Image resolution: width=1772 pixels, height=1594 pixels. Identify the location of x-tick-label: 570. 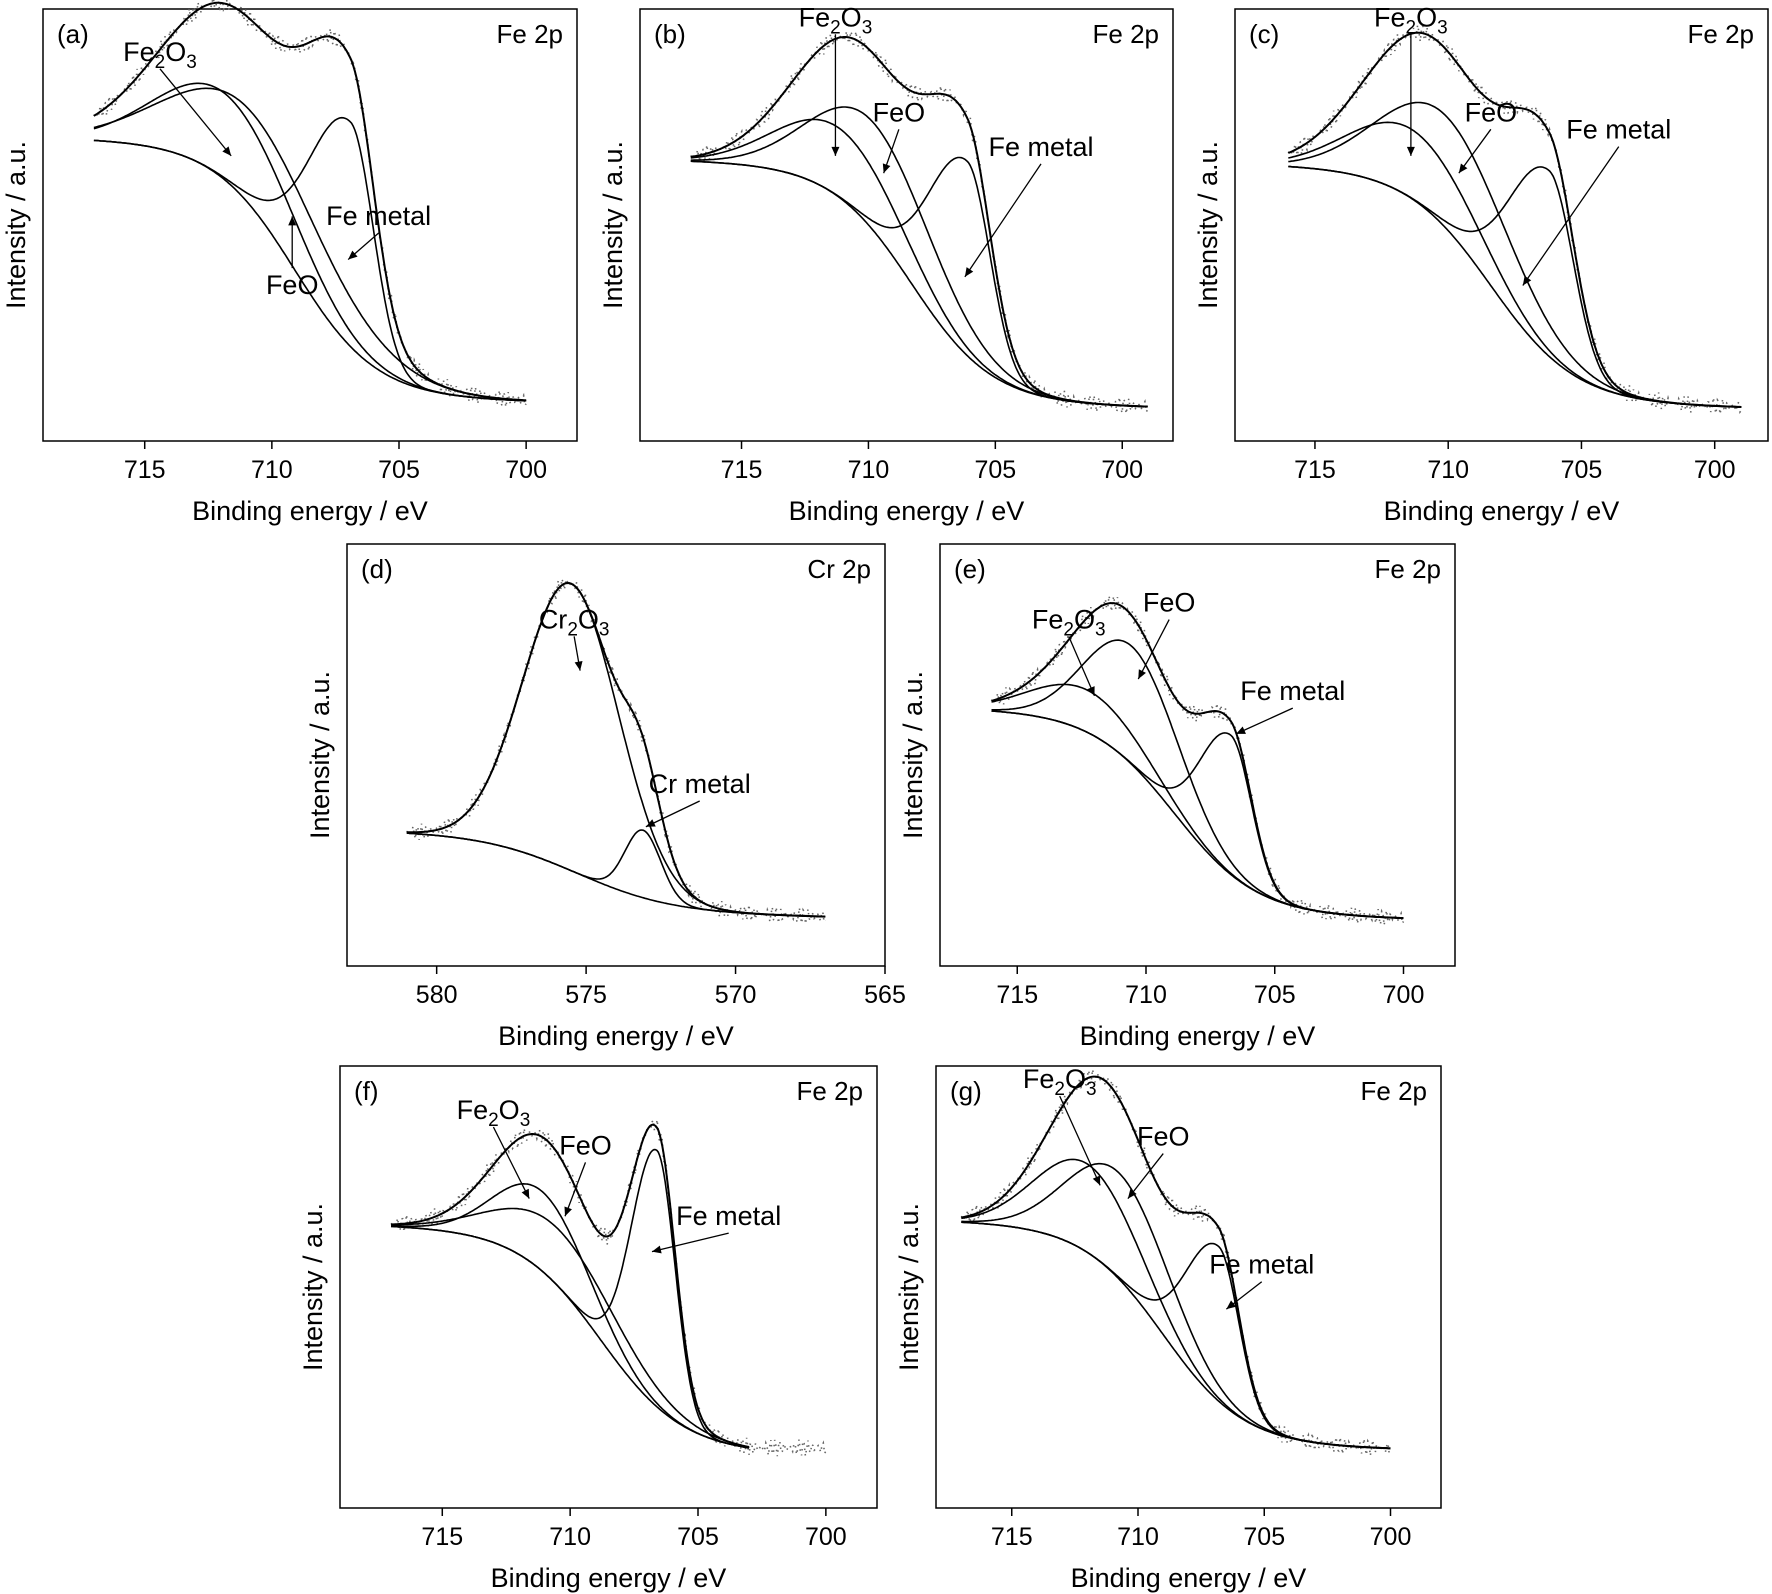
(736, 995).